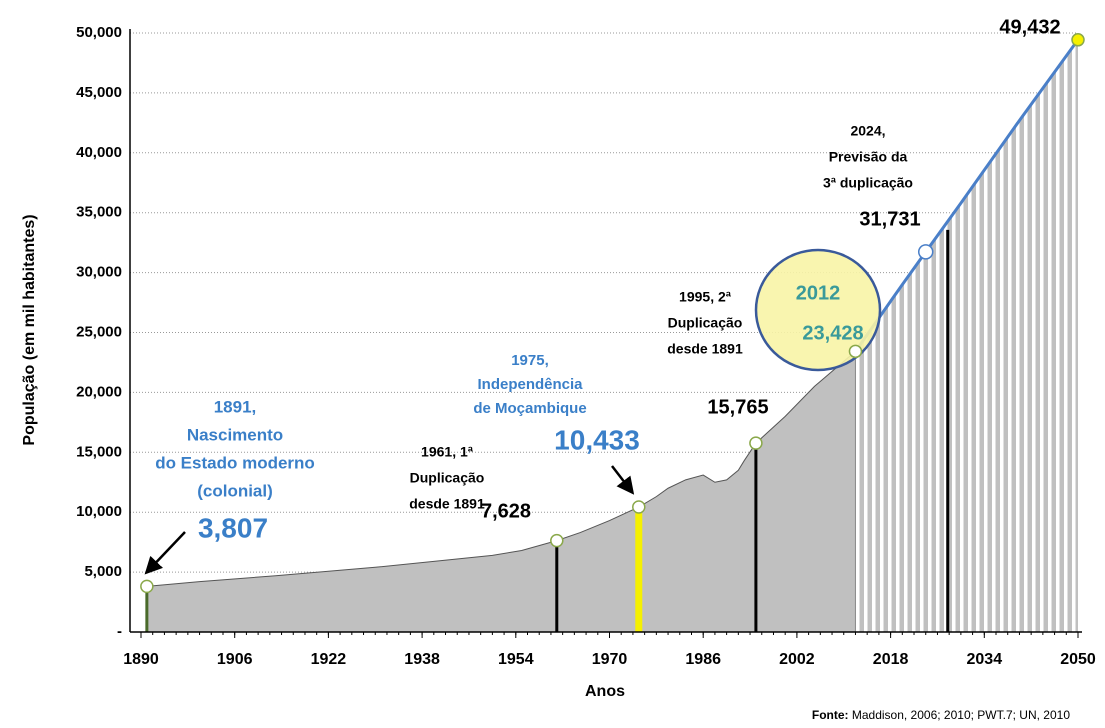 Image resolution: width=1105 pixels, height=728 pixels. I want to click on value-label: 31,731, so click(889, 219).